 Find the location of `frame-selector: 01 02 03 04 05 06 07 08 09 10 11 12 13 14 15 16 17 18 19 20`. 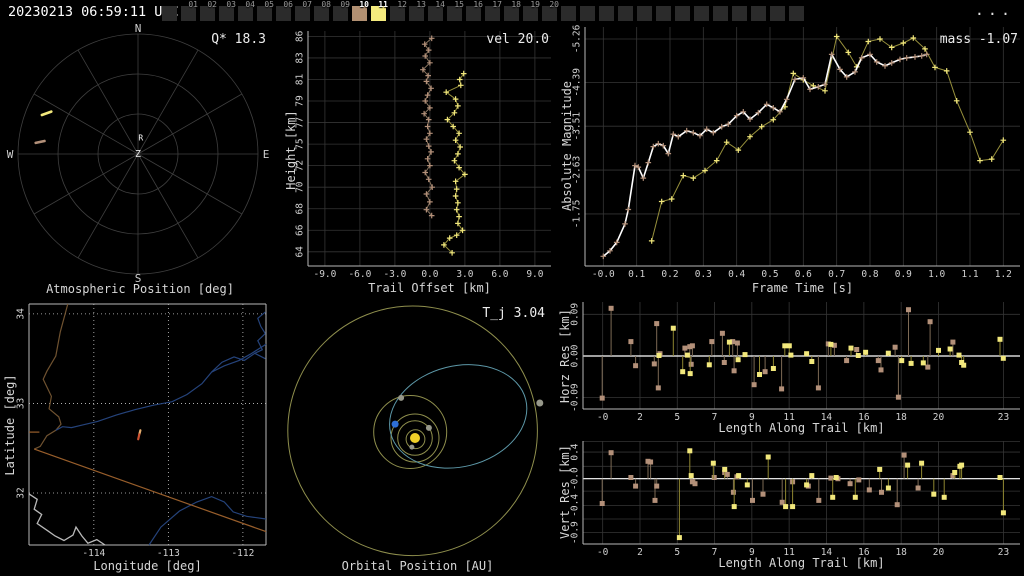

frame-selector: 01 02 03 04 05 06 07 08 09 10 11 12 13 14 15 16 17 18 19 20 is located at coordinates (485, 10).